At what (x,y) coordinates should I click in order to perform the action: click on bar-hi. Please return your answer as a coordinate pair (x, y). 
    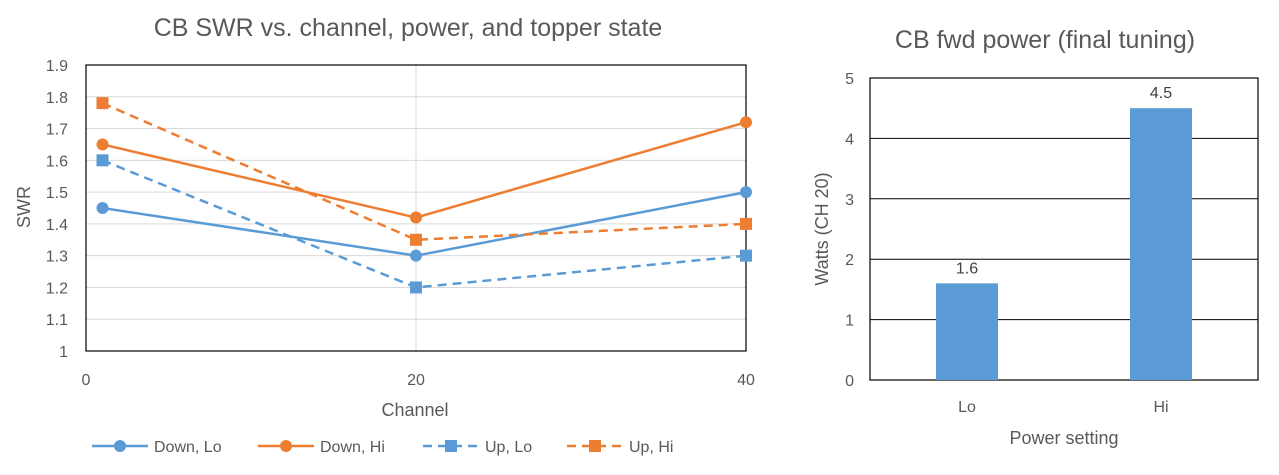
    Looking at the image, I should click on (1161, 244).